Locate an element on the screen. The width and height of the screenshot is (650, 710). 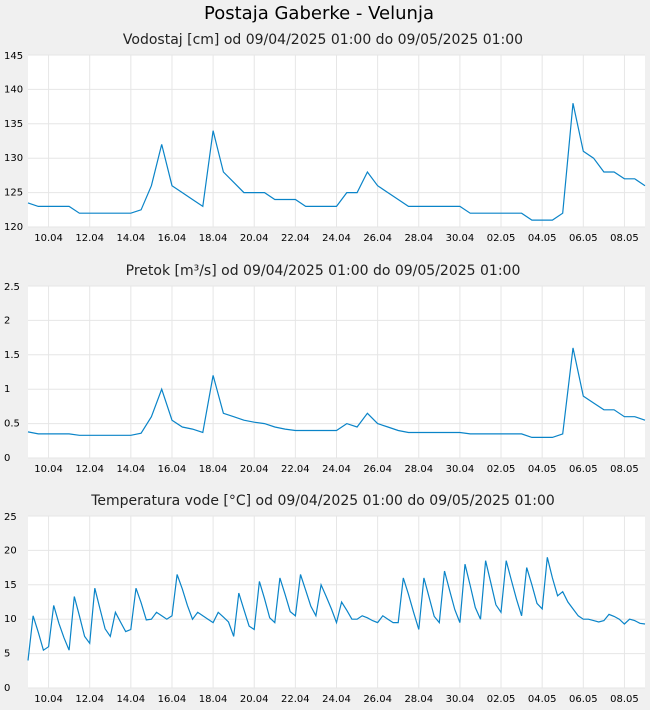
y-tick-label: 140 is located at coordinates (13, 89).